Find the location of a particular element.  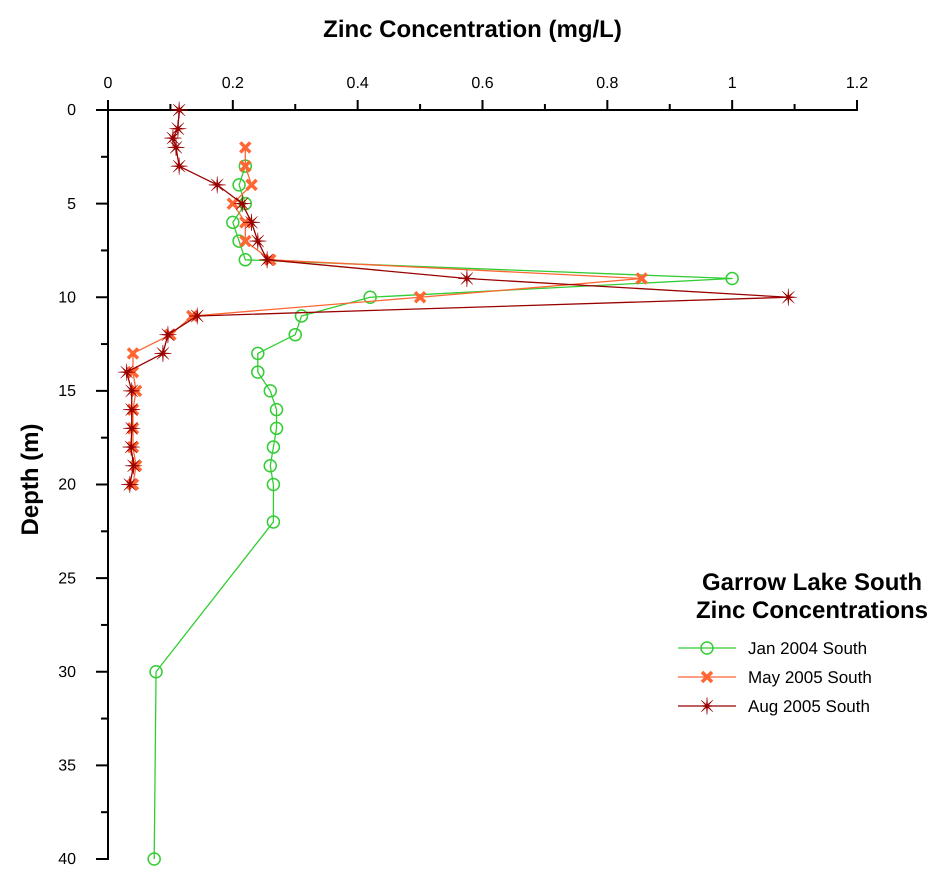

x-tick-label: 0.2 is located at coordinates (233, 83).